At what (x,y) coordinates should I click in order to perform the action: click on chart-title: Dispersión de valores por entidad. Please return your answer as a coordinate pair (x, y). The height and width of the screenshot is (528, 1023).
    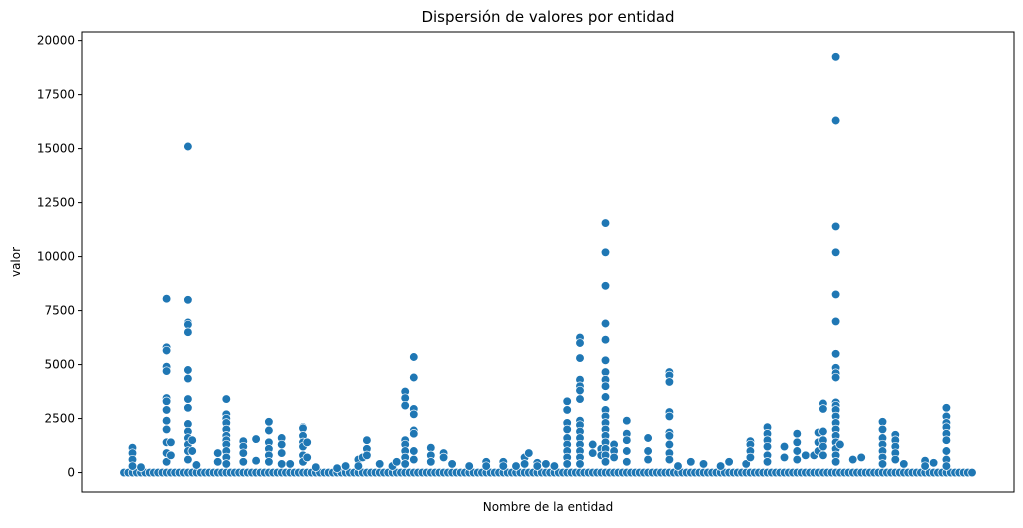
    Looking at the image, I should click on (547, 17).